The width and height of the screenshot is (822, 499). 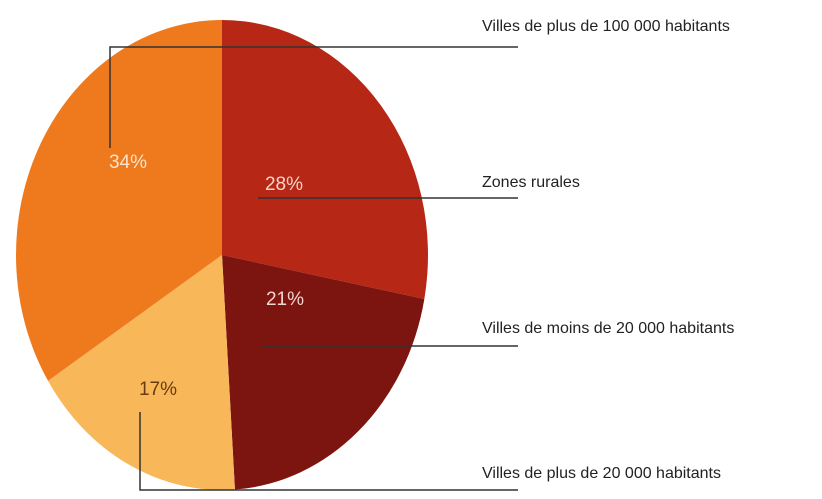 I want to click on pie-slice-zones-rurales, so click(x=325, y=160).